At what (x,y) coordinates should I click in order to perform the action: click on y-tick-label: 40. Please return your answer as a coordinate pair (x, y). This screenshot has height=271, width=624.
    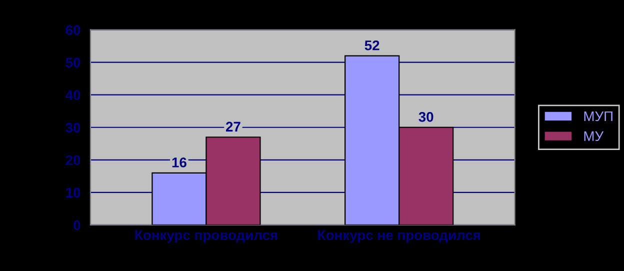
    Looking at the image, I should click on (73, 95).